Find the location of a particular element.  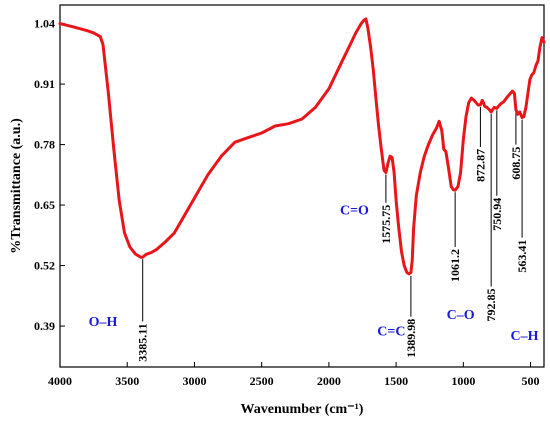

x-tick-label: 3000 is located at coordinates (194, 381).